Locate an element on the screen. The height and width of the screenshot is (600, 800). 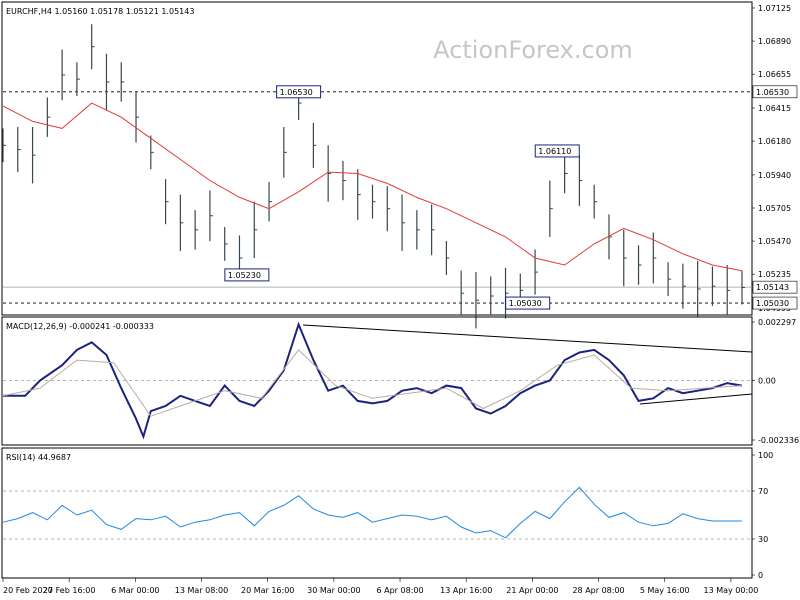
level-price-tag-label: 1.05143 is located at coordinates (772, 287).